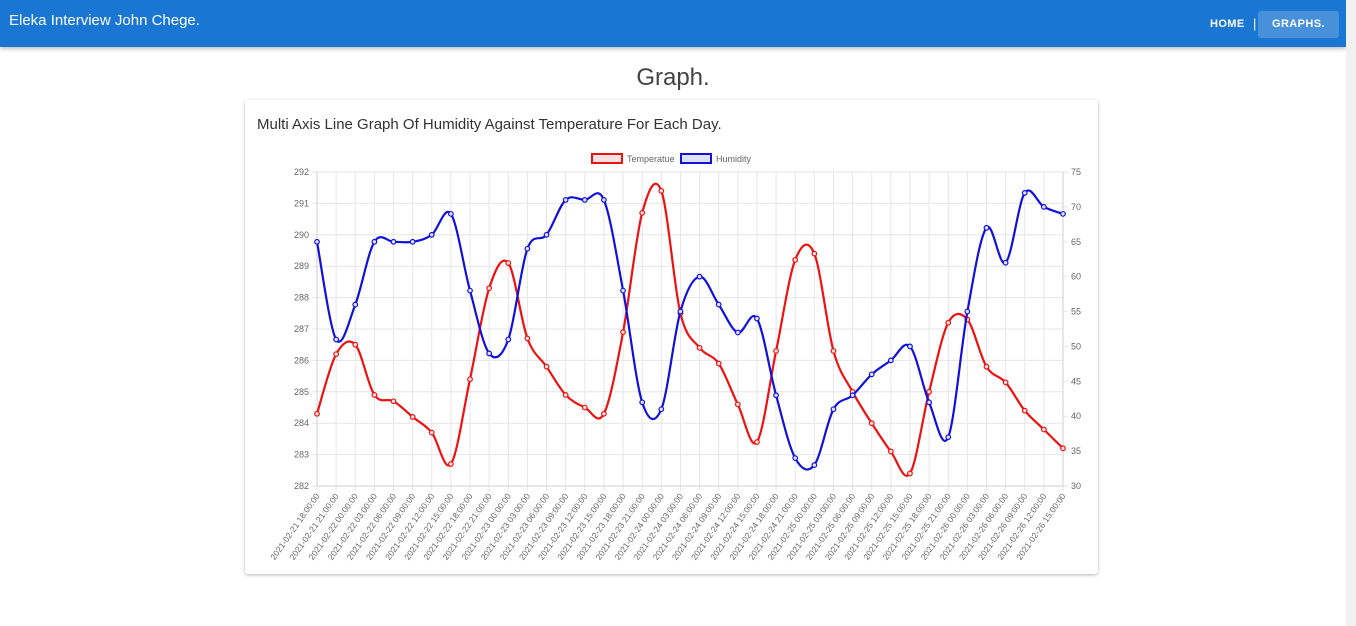  Describe the element at coordinates (1076, 277) in the screenshot. I see `y-right-tick-label: 60` at that location.